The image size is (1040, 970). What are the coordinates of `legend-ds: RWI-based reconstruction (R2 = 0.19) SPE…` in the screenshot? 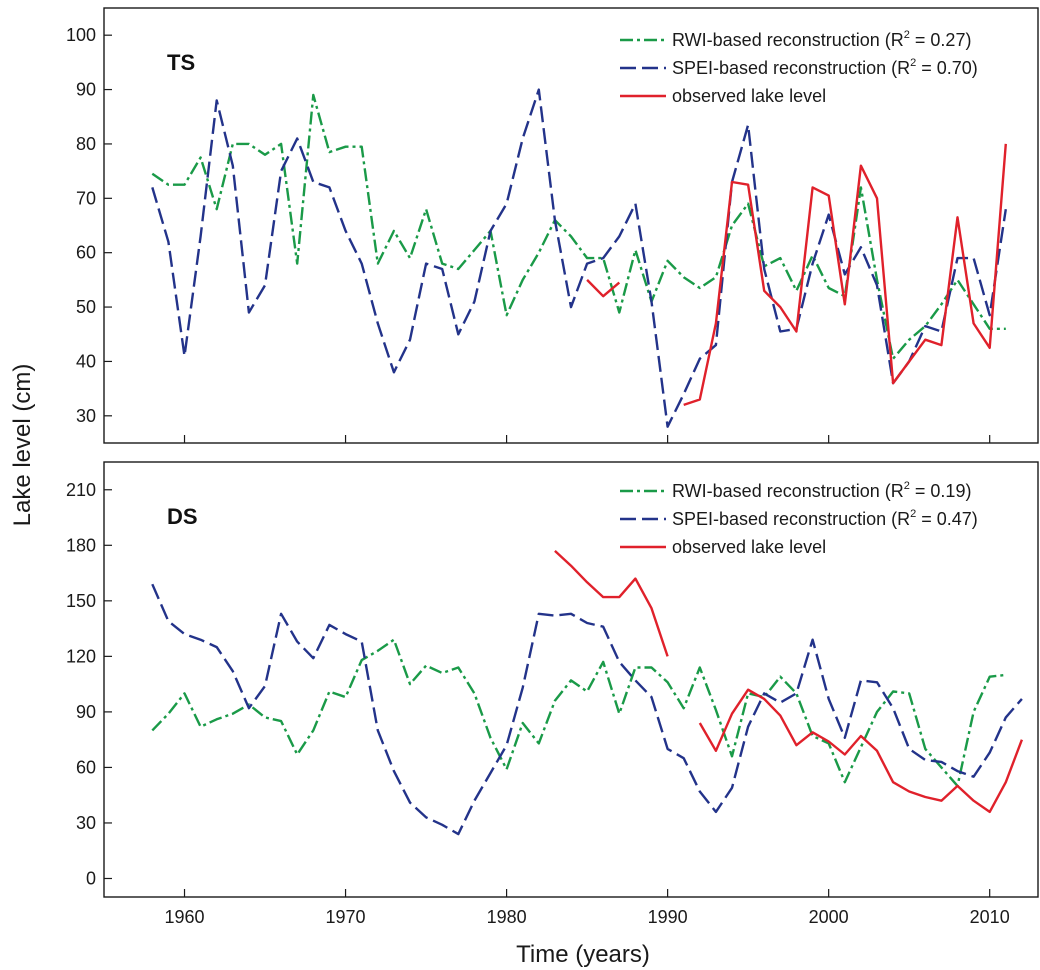 It's located at (799, 518).